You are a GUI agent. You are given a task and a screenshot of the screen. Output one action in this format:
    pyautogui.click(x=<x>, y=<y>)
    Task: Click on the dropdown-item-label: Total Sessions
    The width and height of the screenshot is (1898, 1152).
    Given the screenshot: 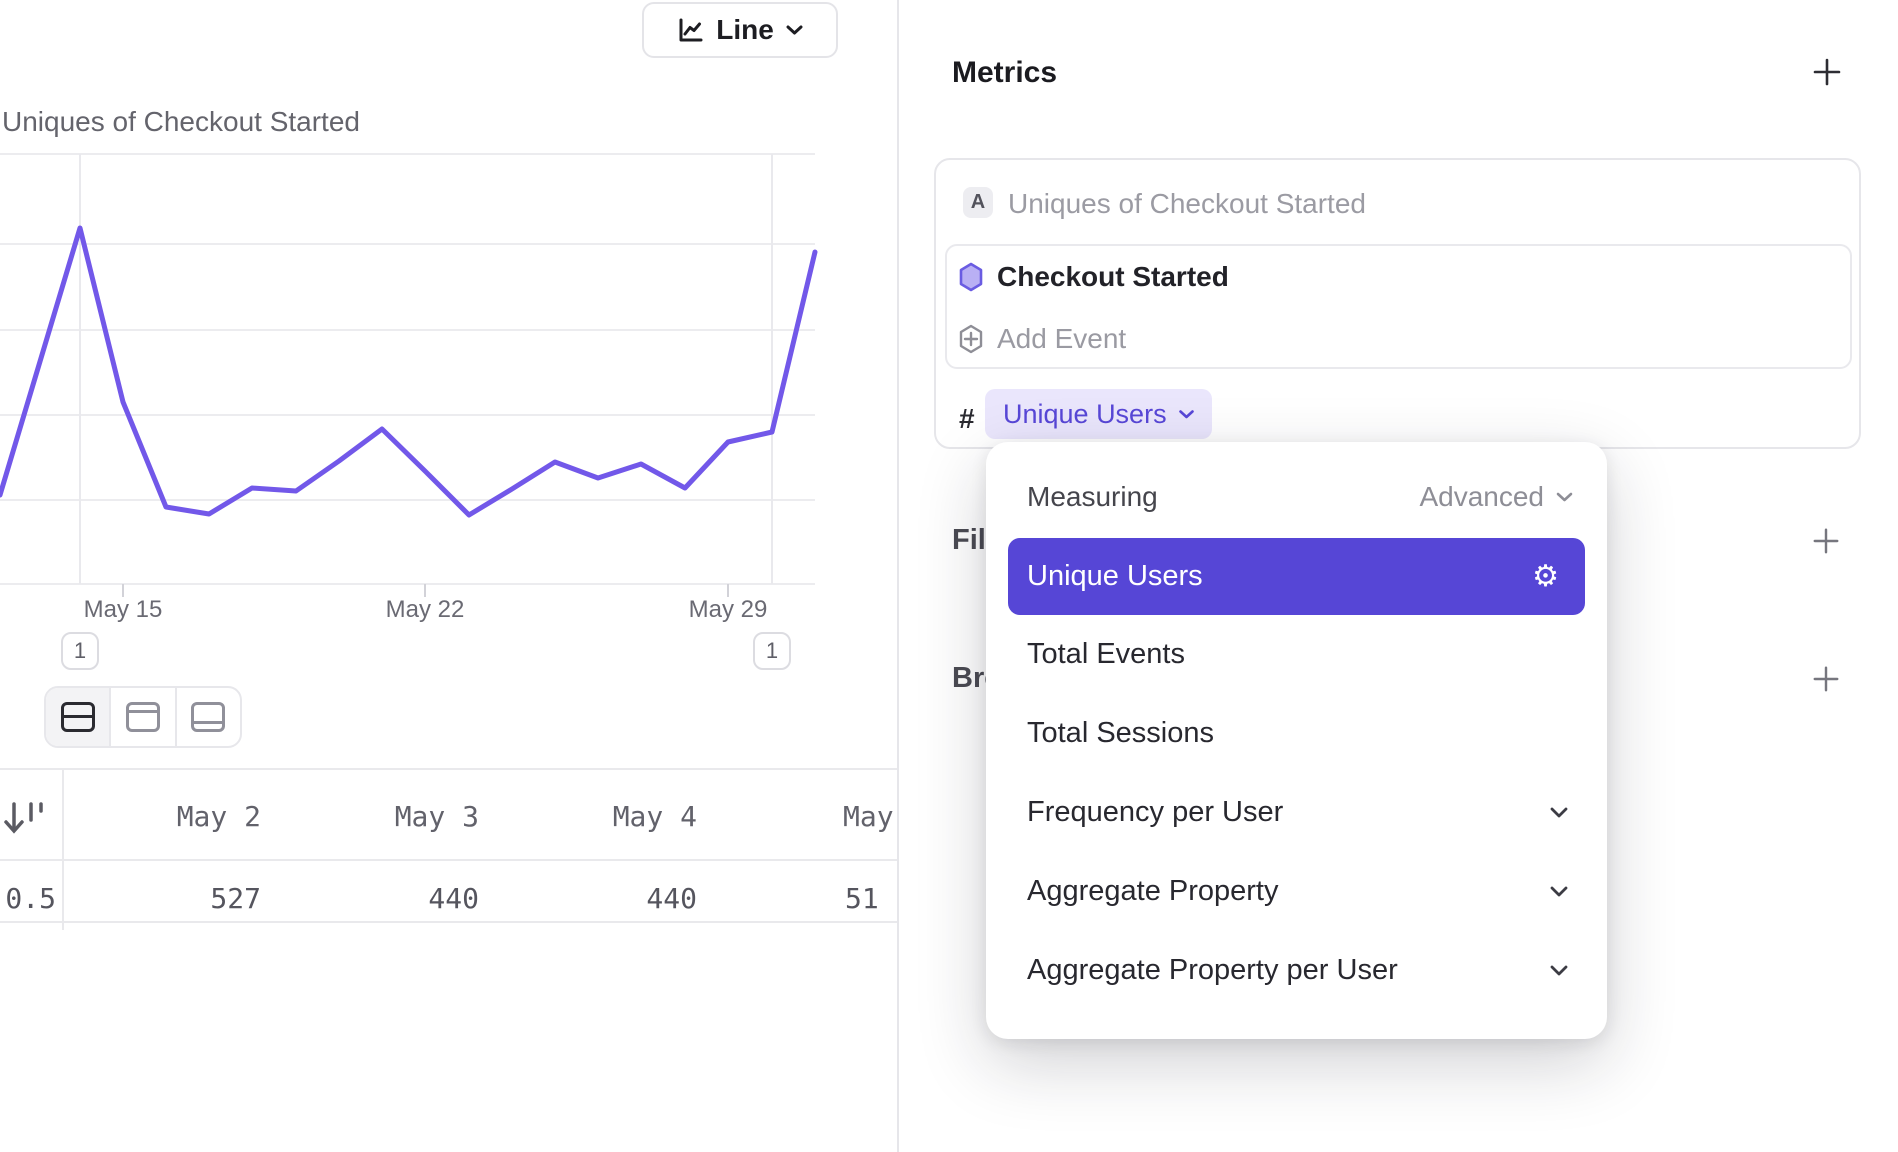 What is the action you would take?
    pyautogui.click(x=1120, y=733)
    